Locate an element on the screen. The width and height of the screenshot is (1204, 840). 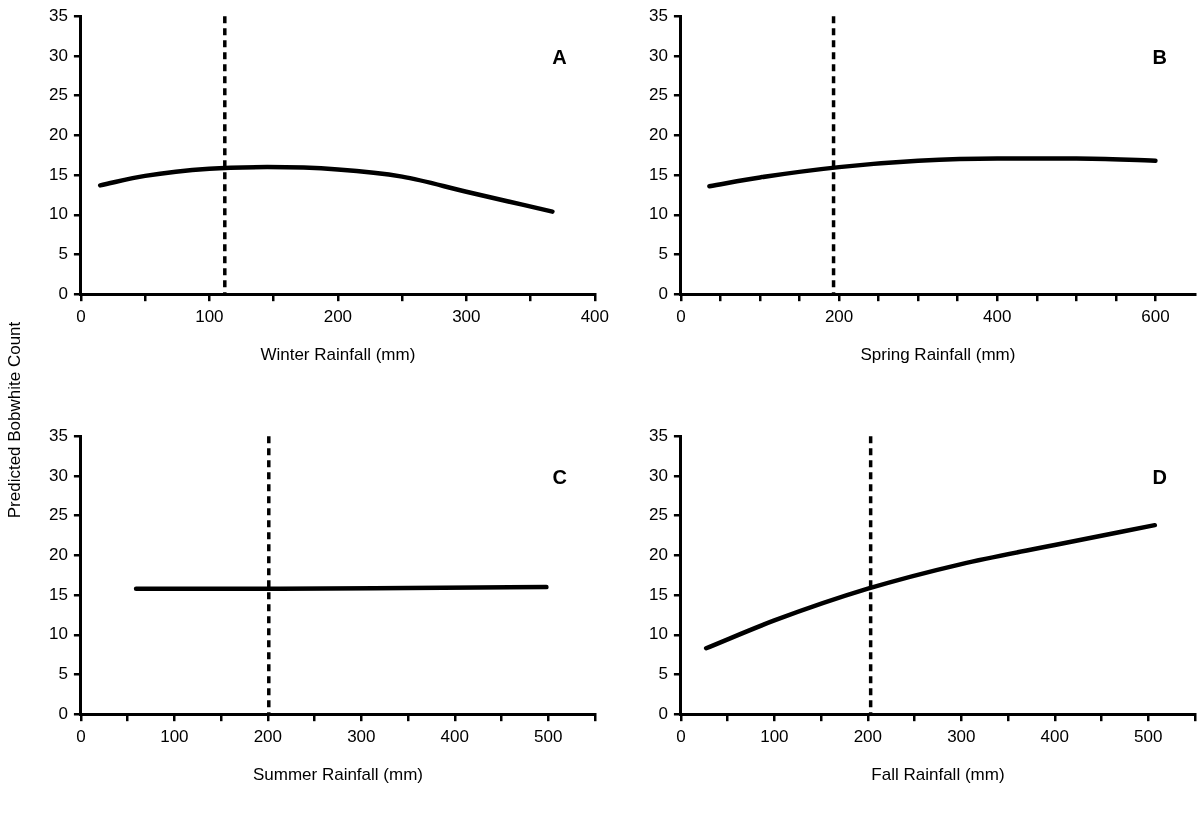
x-axis-title: Spring Rainfall (mm) is located at coordinates (938, 355).